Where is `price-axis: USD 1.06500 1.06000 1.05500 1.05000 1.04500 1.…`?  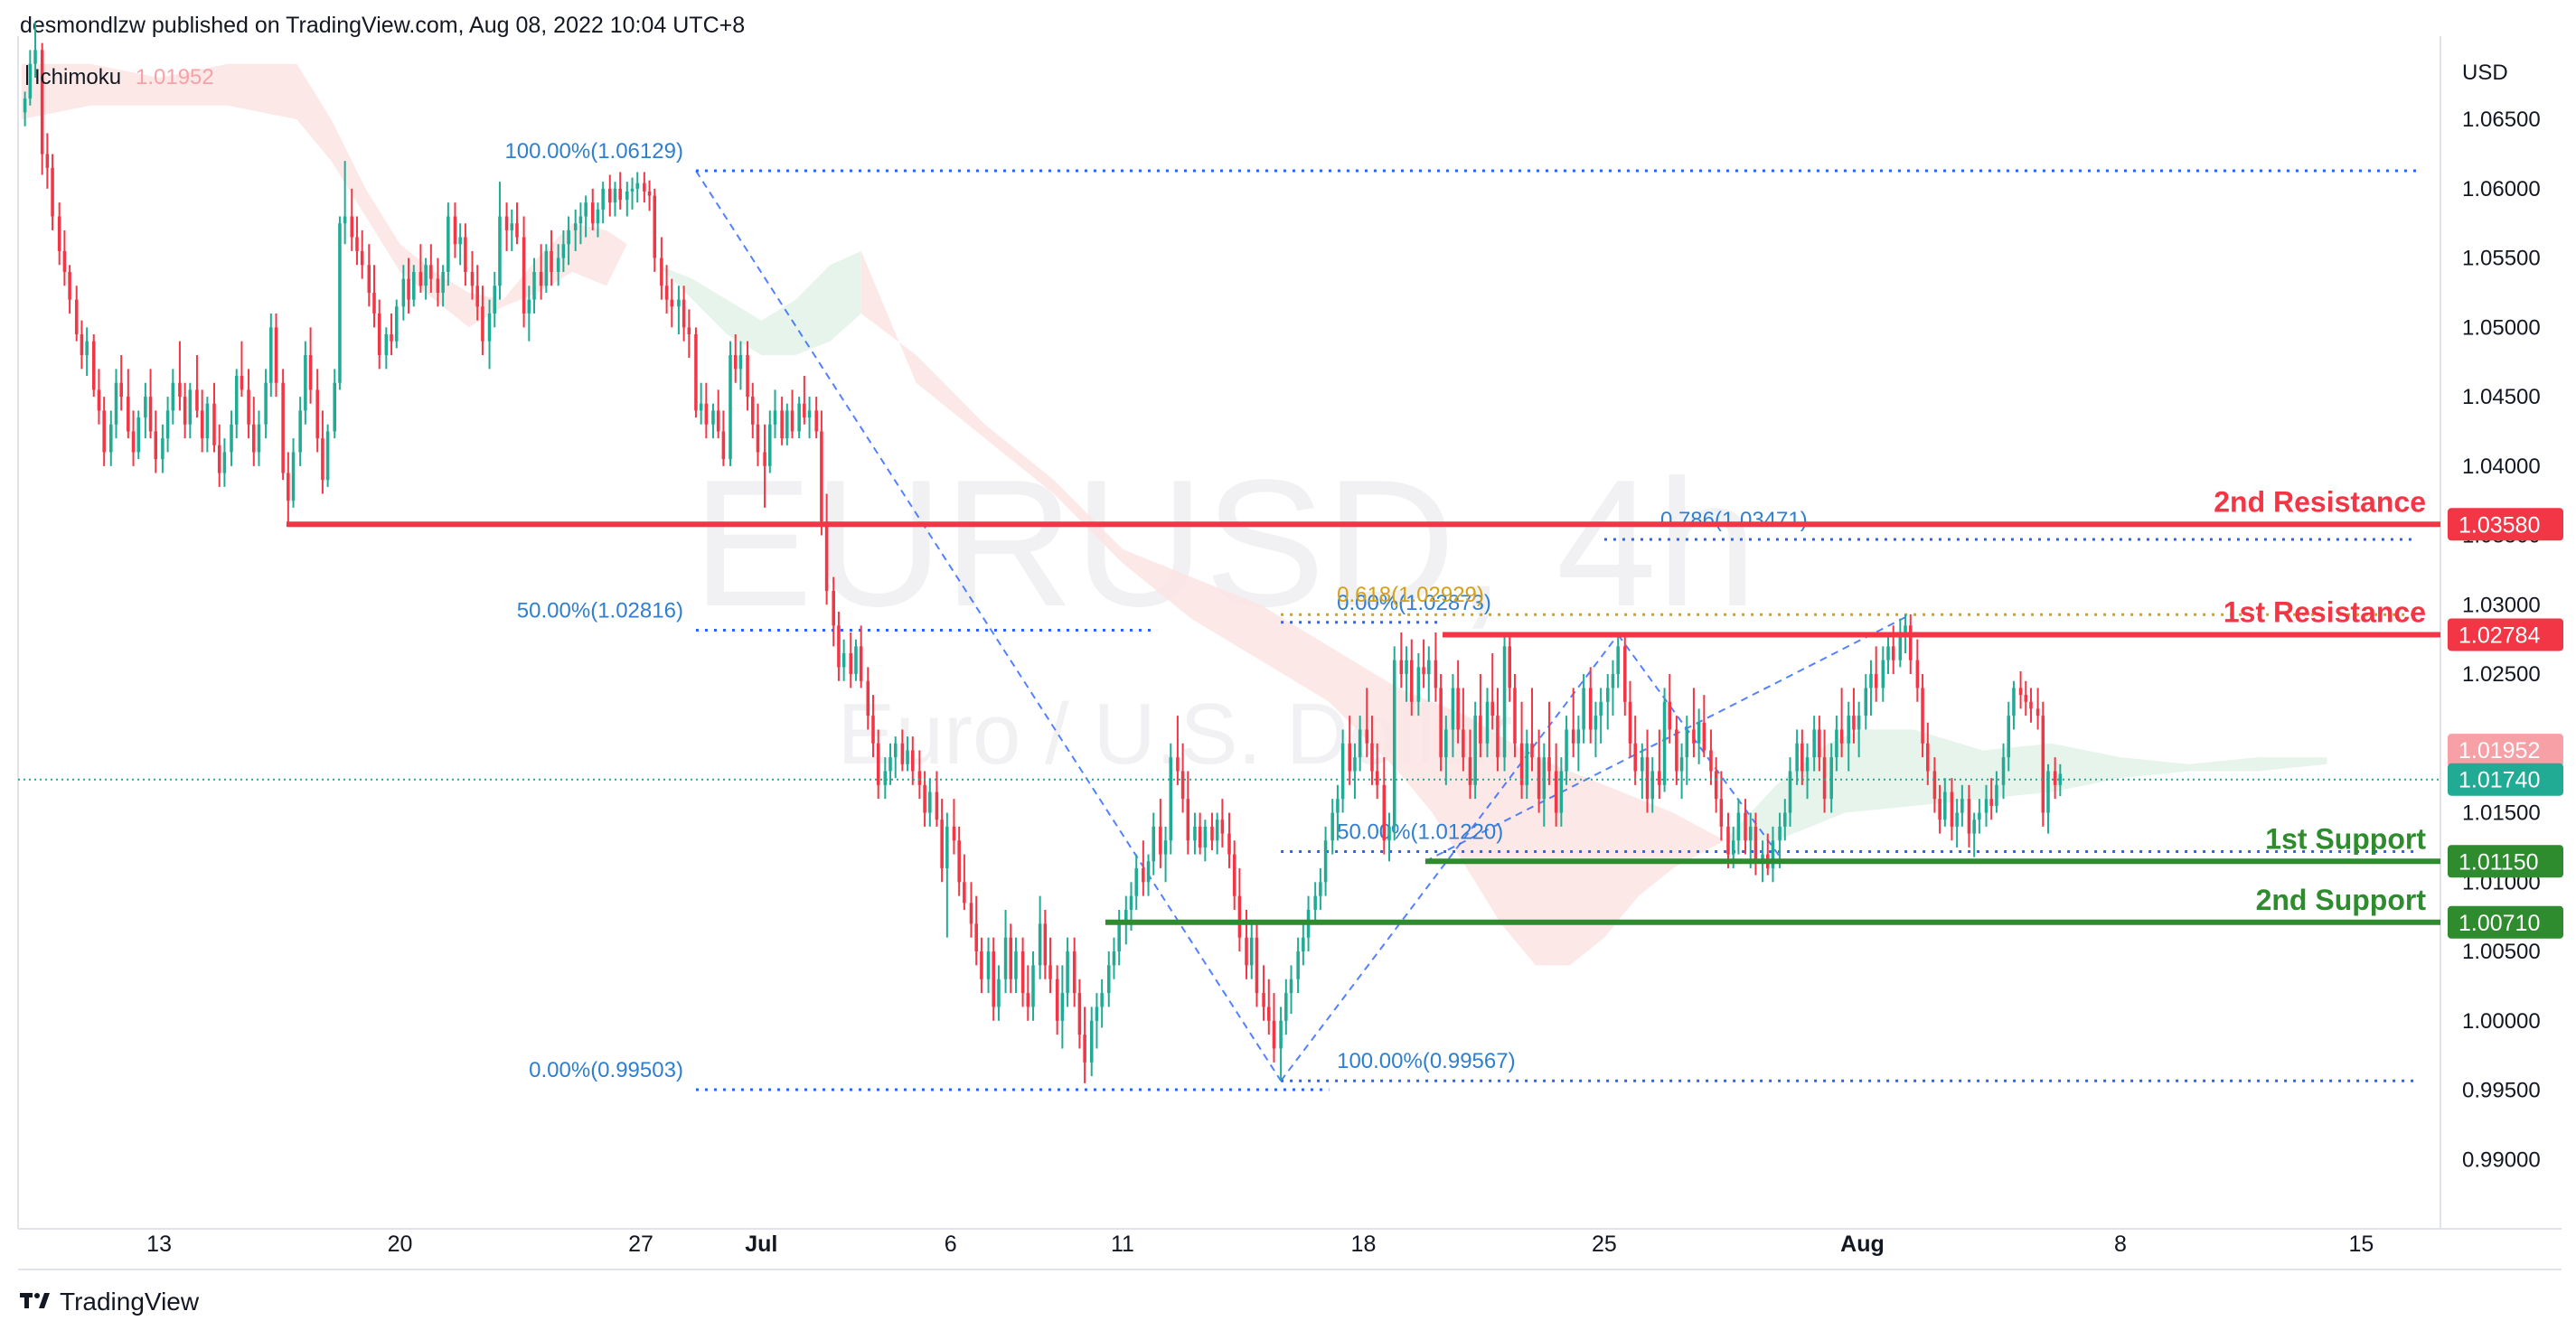 price-axis: USD 1.06500 1.06000 1.05500 1.05000 1.04500 1.… is located at coordinates (2506, 616).